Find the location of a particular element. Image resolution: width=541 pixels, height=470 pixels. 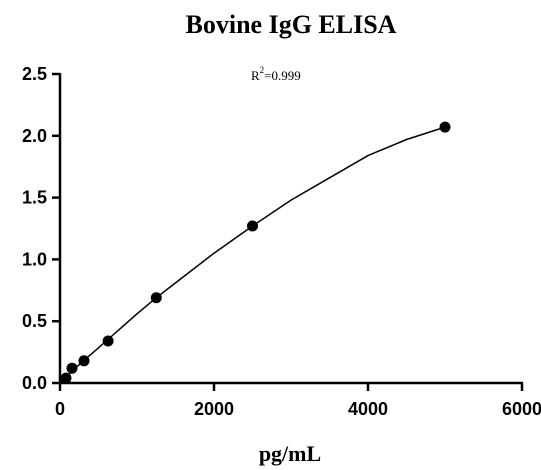

x-axis-label: pg/mL is located at coordinates (290, 453).